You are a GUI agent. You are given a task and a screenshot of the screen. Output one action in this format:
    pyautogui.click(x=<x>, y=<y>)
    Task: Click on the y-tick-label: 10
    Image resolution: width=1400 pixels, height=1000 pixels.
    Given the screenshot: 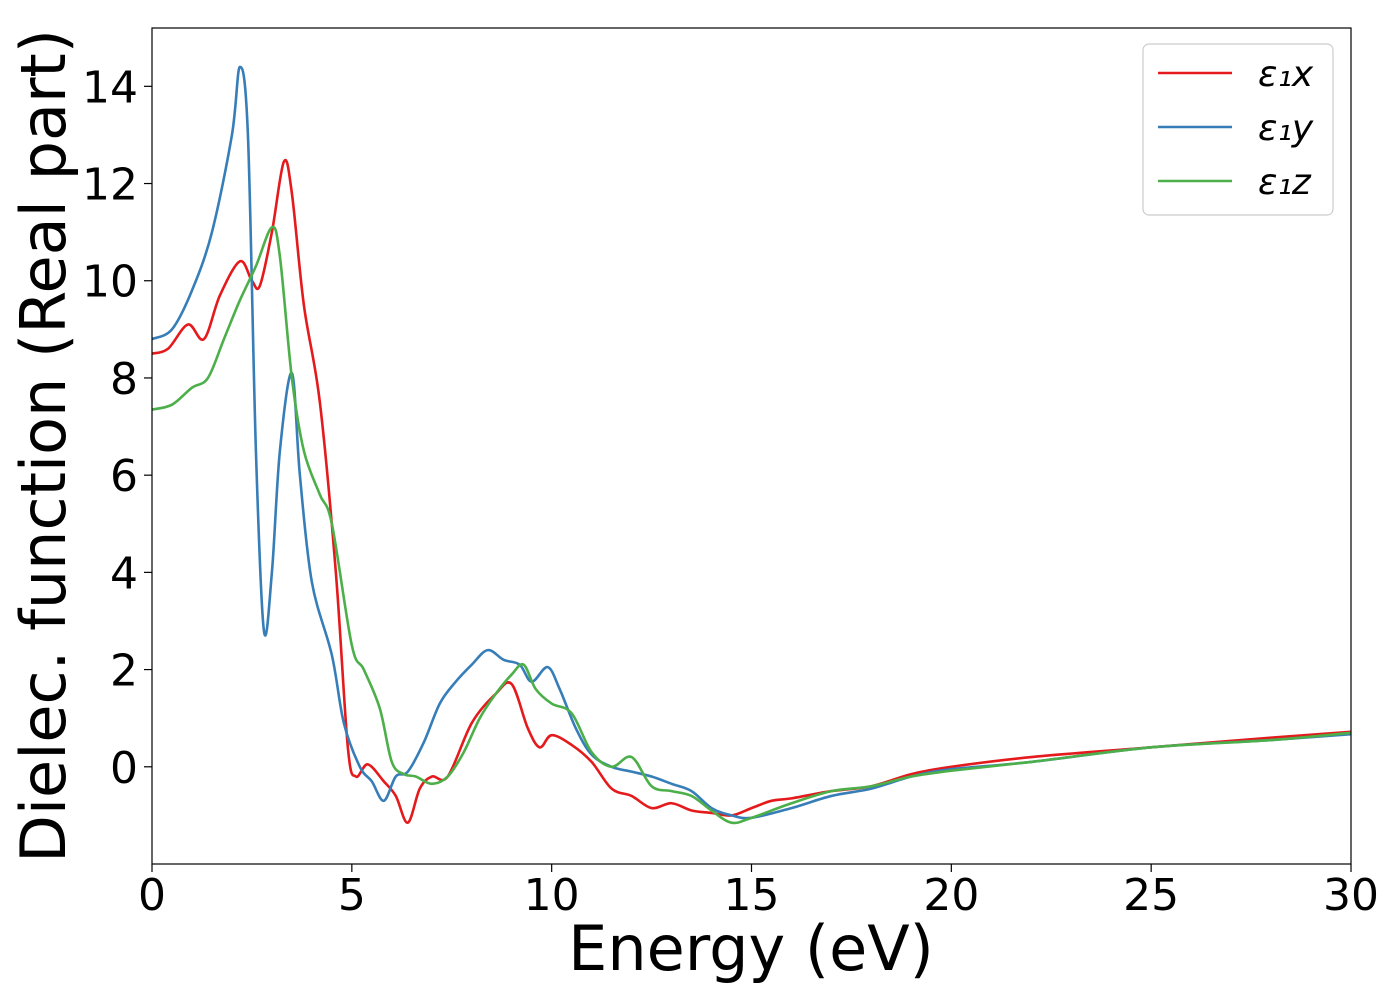 What is the action you would take?
    pyautogui.click(x=110, y=282)
    